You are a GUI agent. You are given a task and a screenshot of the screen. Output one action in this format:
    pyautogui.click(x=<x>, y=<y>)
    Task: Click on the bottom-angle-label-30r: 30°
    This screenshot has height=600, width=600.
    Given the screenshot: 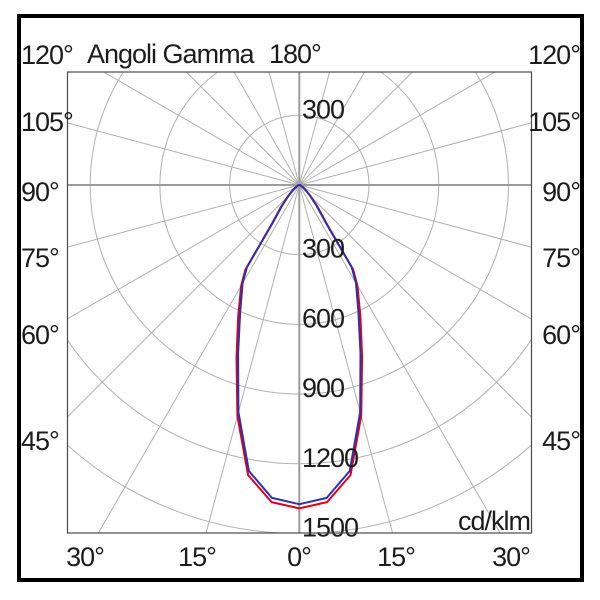 What is the action you would take?
    pyautogui.click(x=511, y=557)
    